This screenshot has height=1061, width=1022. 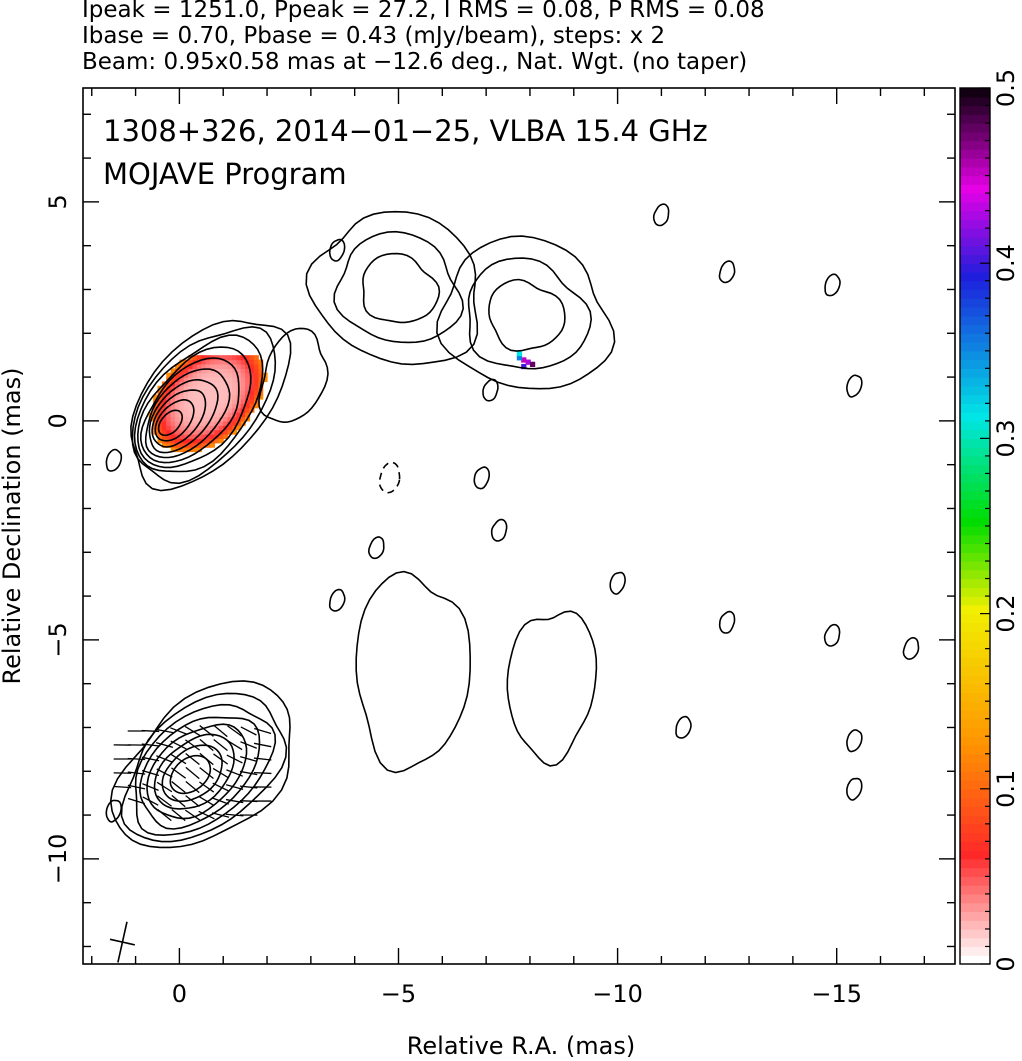 What do you see at coordinates (389, 477) in the screenshot?
I see `negative-contour` at bounding box center [389, 477].